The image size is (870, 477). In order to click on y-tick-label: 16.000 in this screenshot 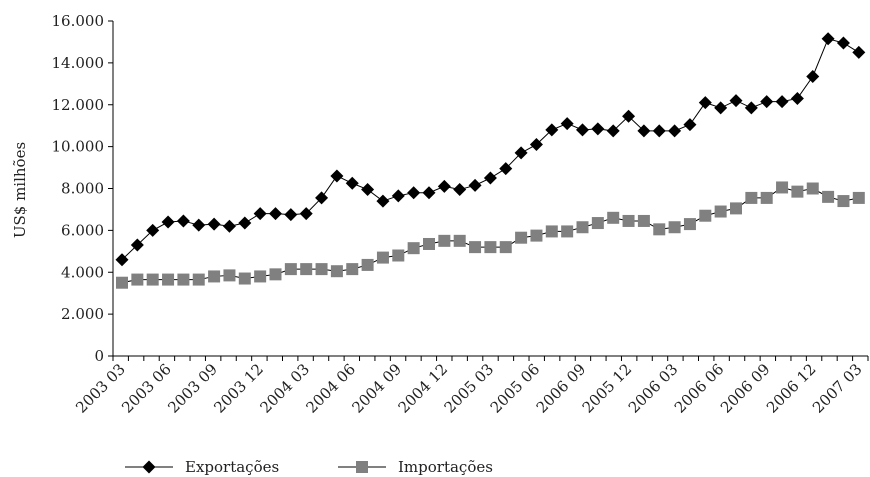, I will do `click(78, 21)`.